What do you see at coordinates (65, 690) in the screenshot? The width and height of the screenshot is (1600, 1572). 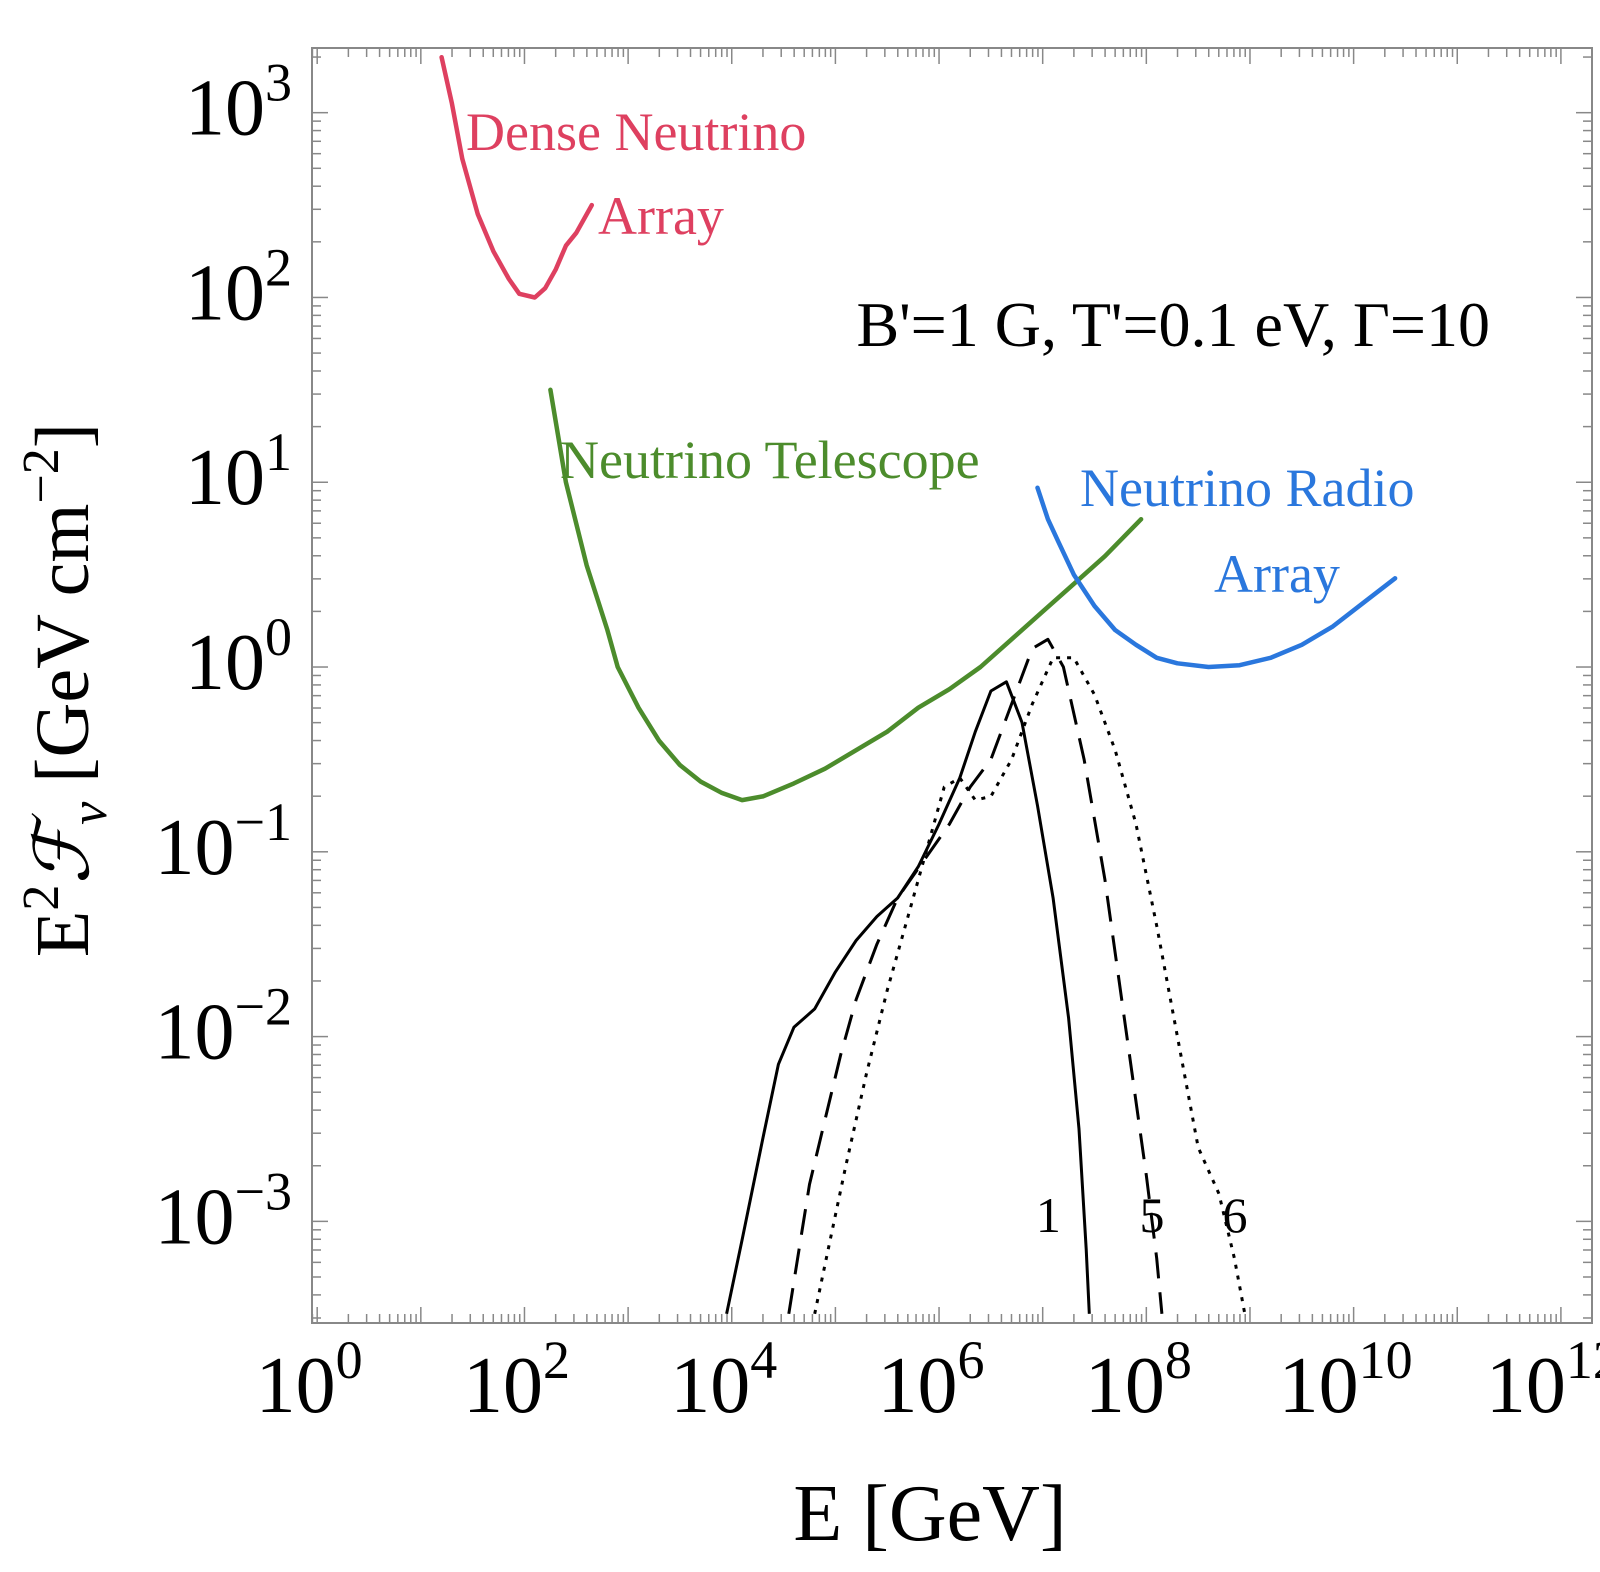 I see `y-axis-label: E2ℱν [GeV cm−2]` at bounding box center [65, 690].